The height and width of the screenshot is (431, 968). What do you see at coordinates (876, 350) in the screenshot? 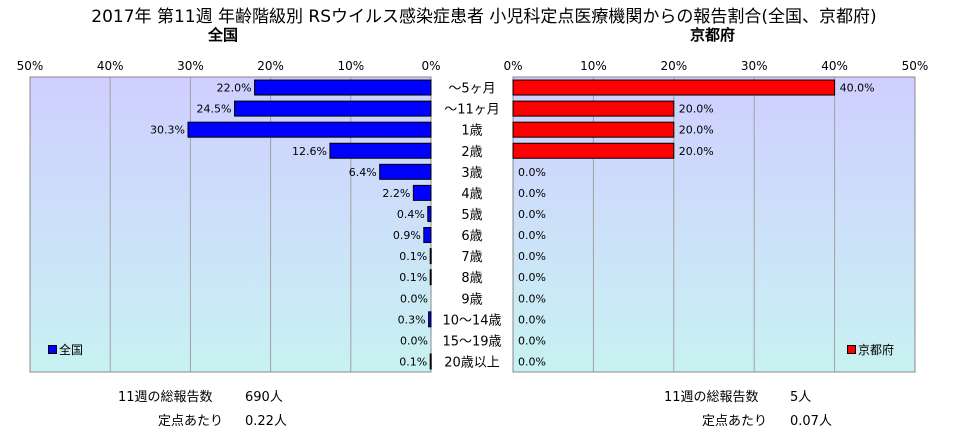
I see `kyoto-legend-label: 京都府` at bounding box center [876, 350].